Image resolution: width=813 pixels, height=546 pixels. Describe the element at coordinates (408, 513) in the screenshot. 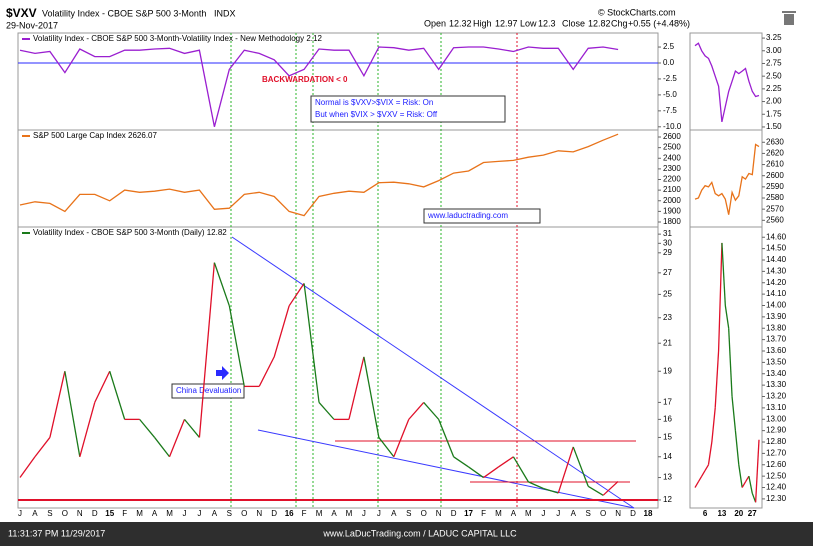

I see `x-tick-label: S` at that location.